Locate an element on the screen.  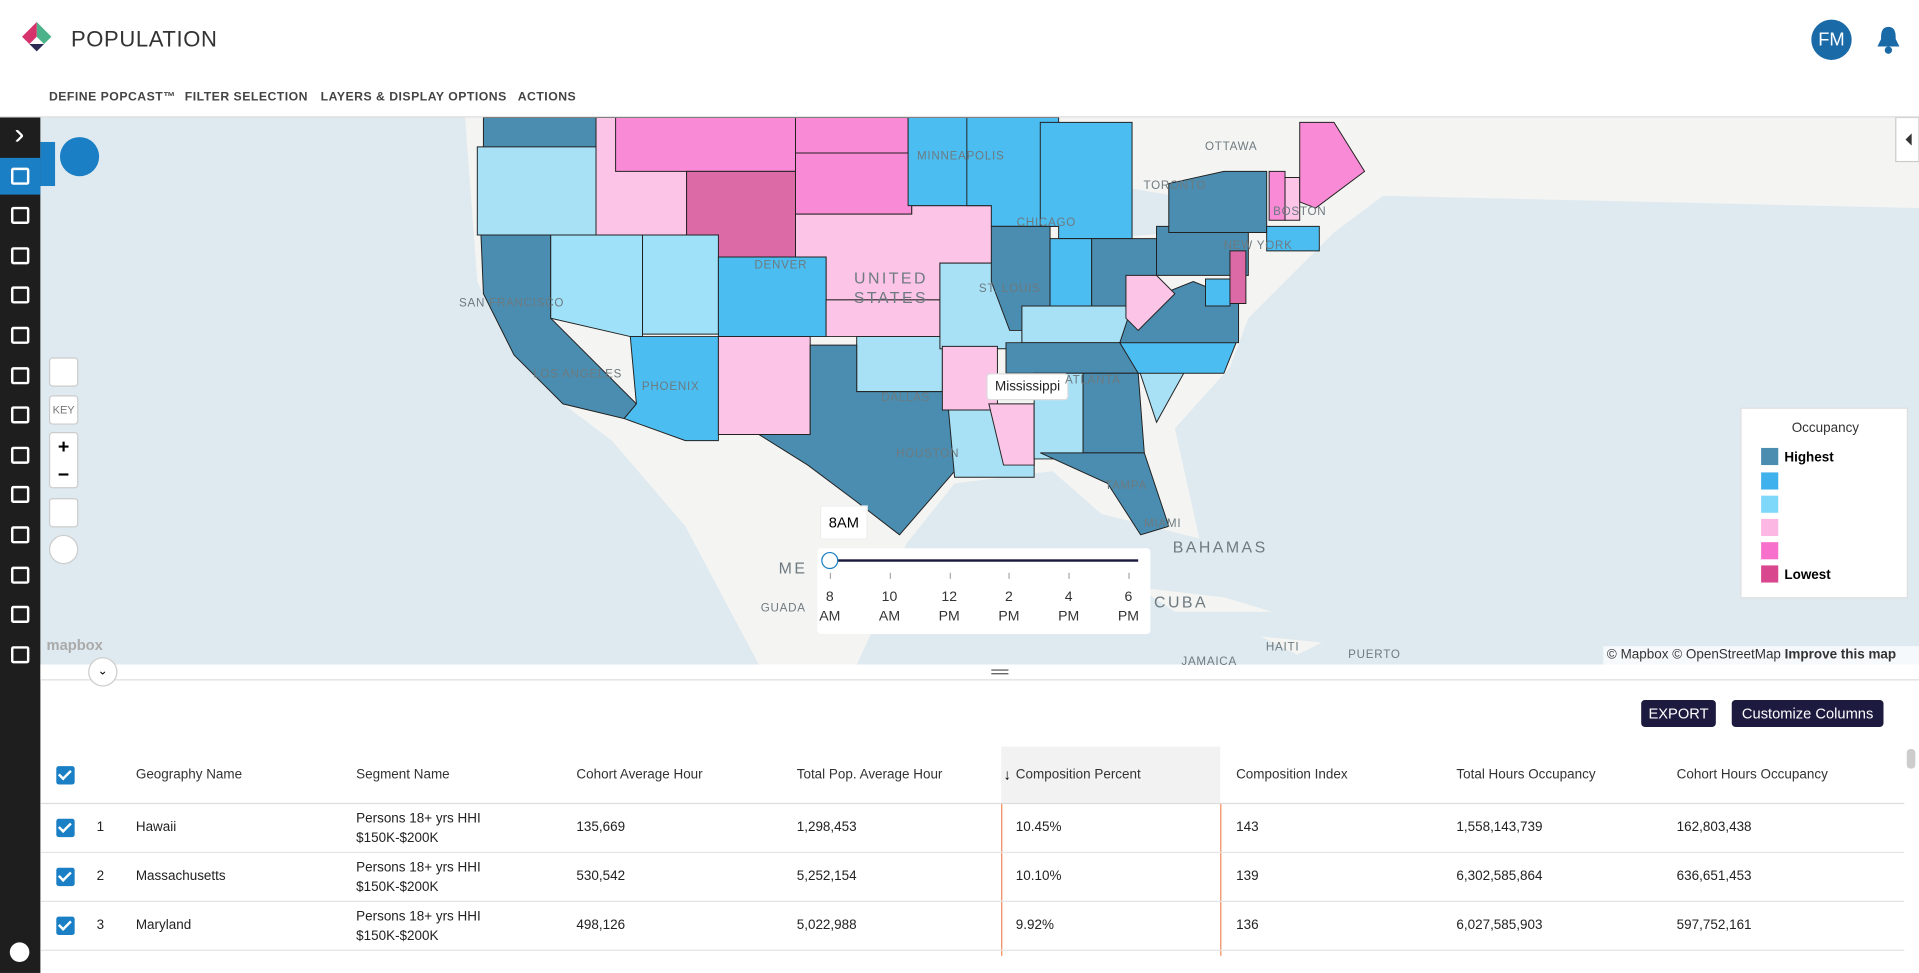
cell: Massachusetts is located at coordinates (180, 876).